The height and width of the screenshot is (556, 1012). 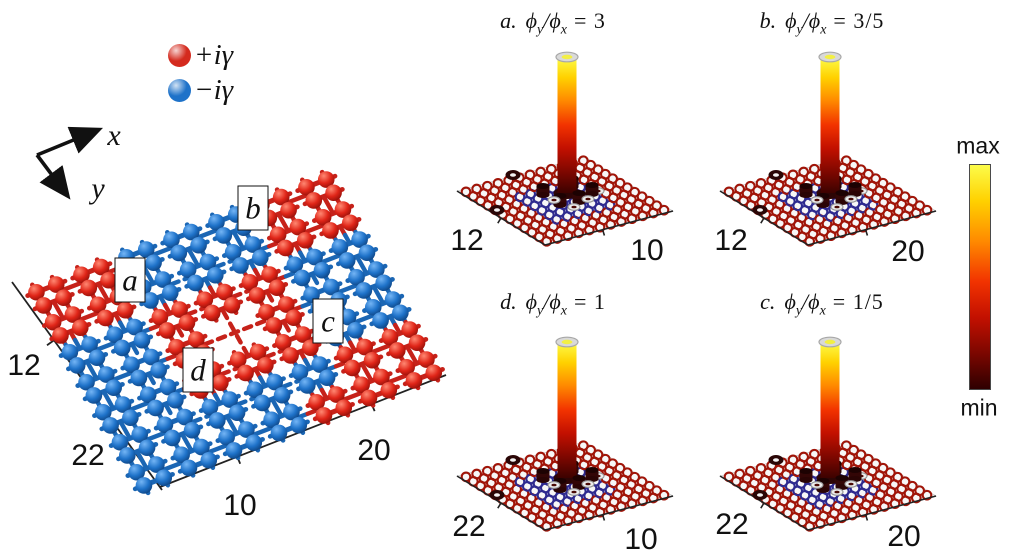 I want to click on panel-c-plot, so click(x=828, y=434).